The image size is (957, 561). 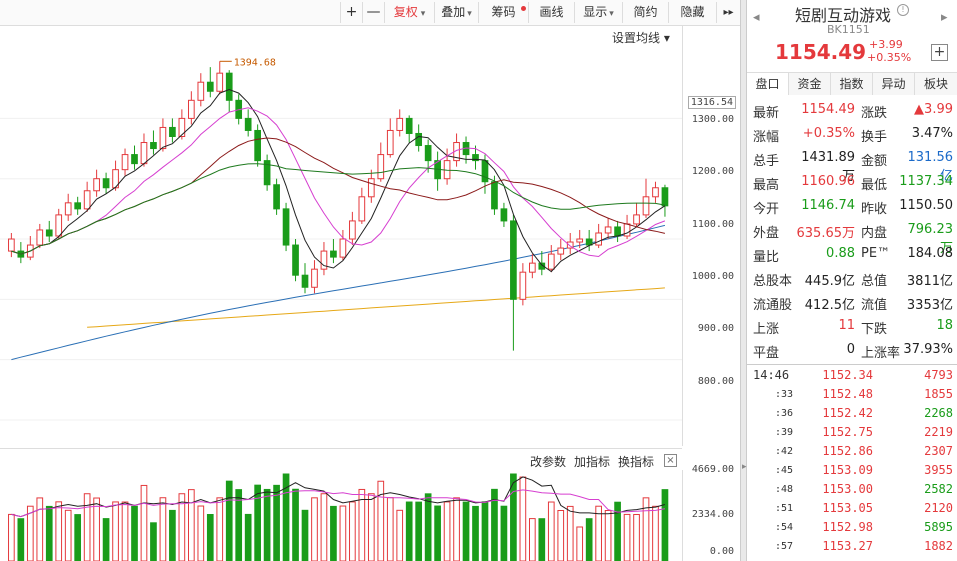 What do you see at coordinates (929, 305) in the screenshot?
I see `quote-value: 3353亿` at bounding box center [929, 305].